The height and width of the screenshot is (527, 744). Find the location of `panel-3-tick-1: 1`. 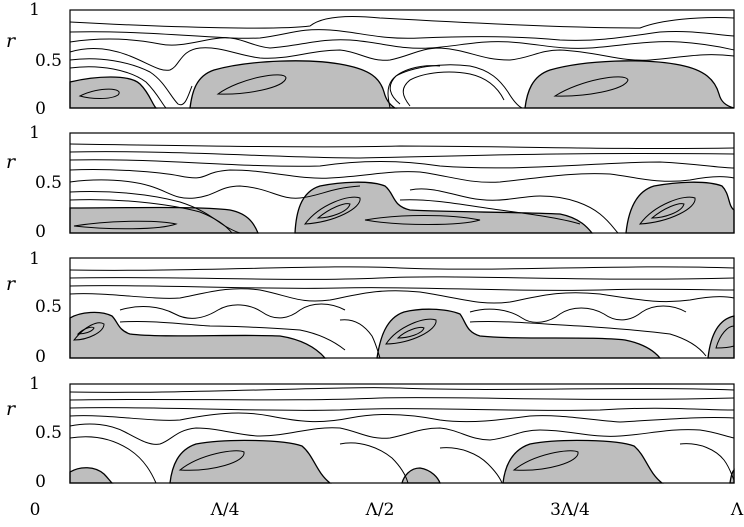

panel-3-tick-1: 1 is located at coordinates (34, 259).